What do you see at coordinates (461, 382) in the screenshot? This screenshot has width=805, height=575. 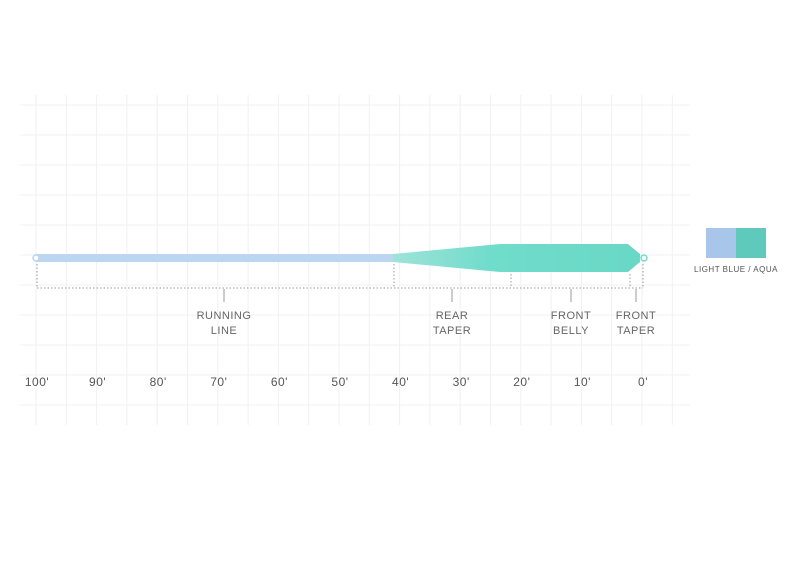 I see `scale-label: 30'` at bounding box center [461, 382].